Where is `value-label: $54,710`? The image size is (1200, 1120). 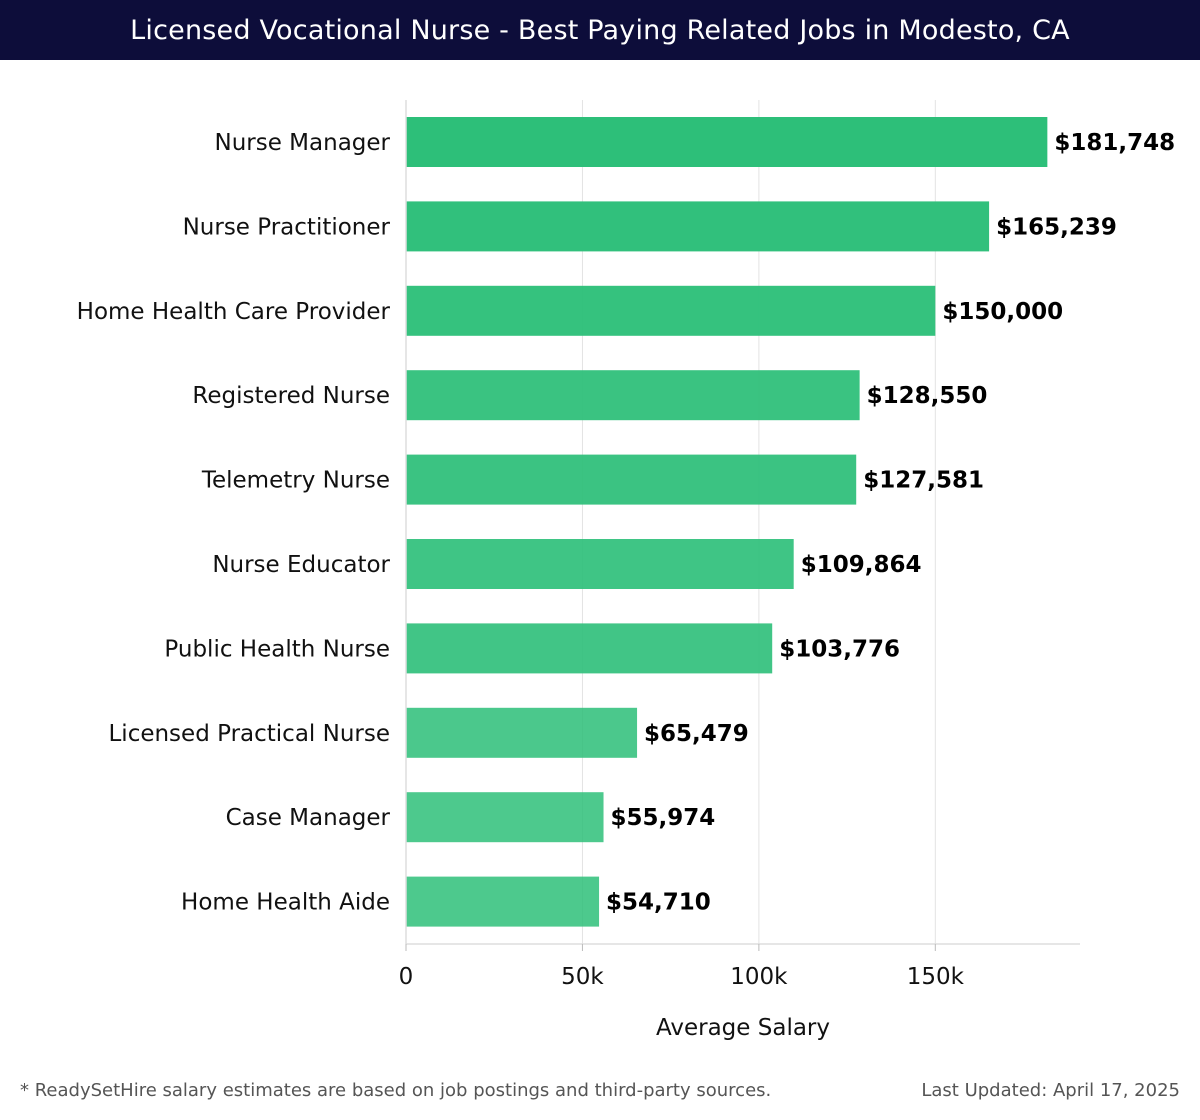
value-label: $54,710 is located at coordinates (658, 903).